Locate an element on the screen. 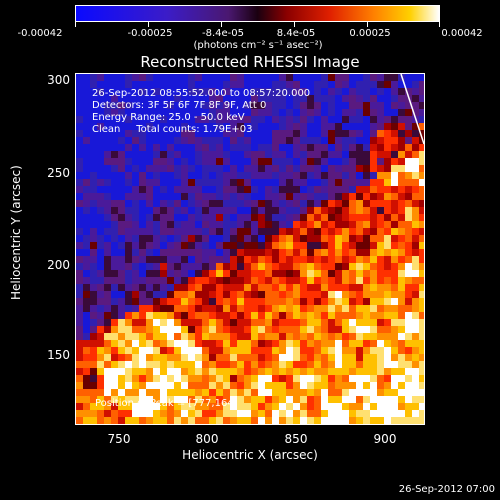  annotation-detectors: Detectors: 3F 5F 6F 7F 8F 9F, Att 0 is located at coordinates (179, 105).